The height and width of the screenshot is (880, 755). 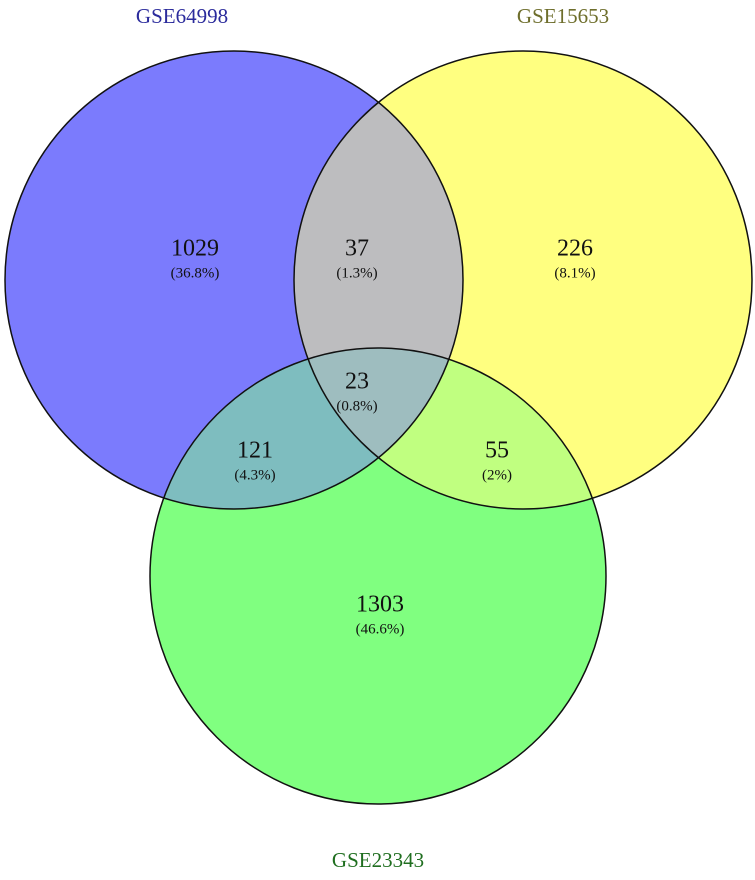 What do you see at coordinates (195, 249) in the screenshot?
I see `region-count: 1029` at bounding box center [195, 249].